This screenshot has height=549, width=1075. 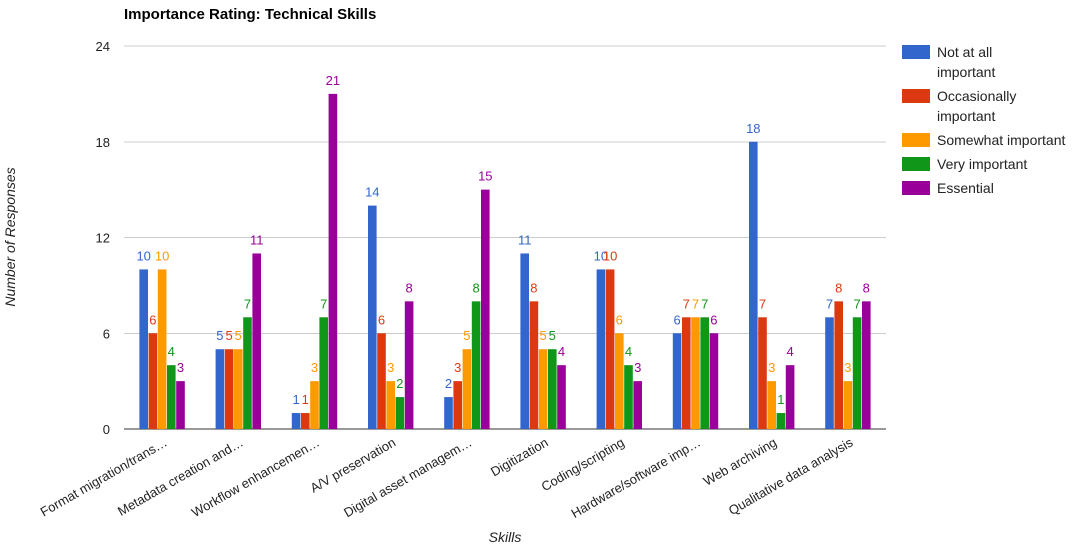 I want to click on y-tick-label: 6, so click(x=106, y=333).